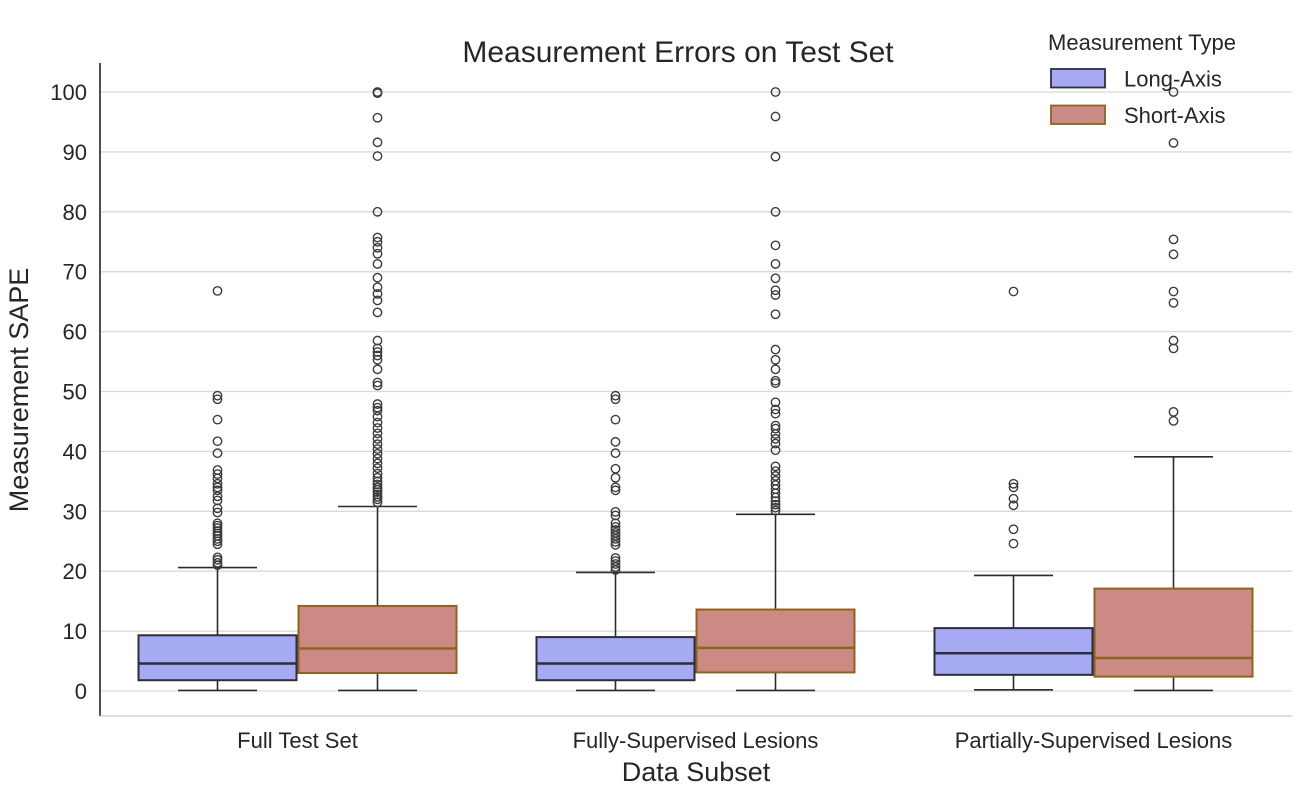  I want to click on legend-label-long-axis: Long-Axis, so click(1173, 79).